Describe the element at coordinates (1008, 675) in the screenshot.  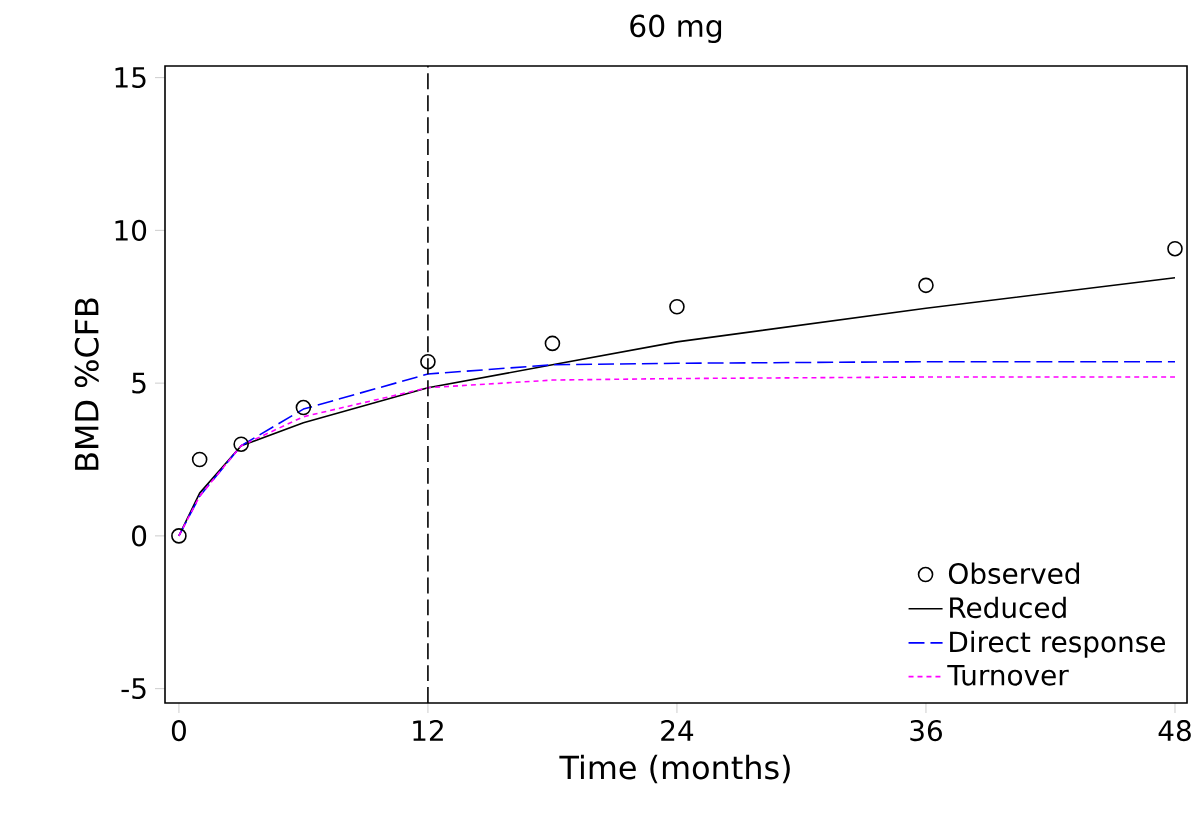
I see `legend-label: Turnover` at that location.